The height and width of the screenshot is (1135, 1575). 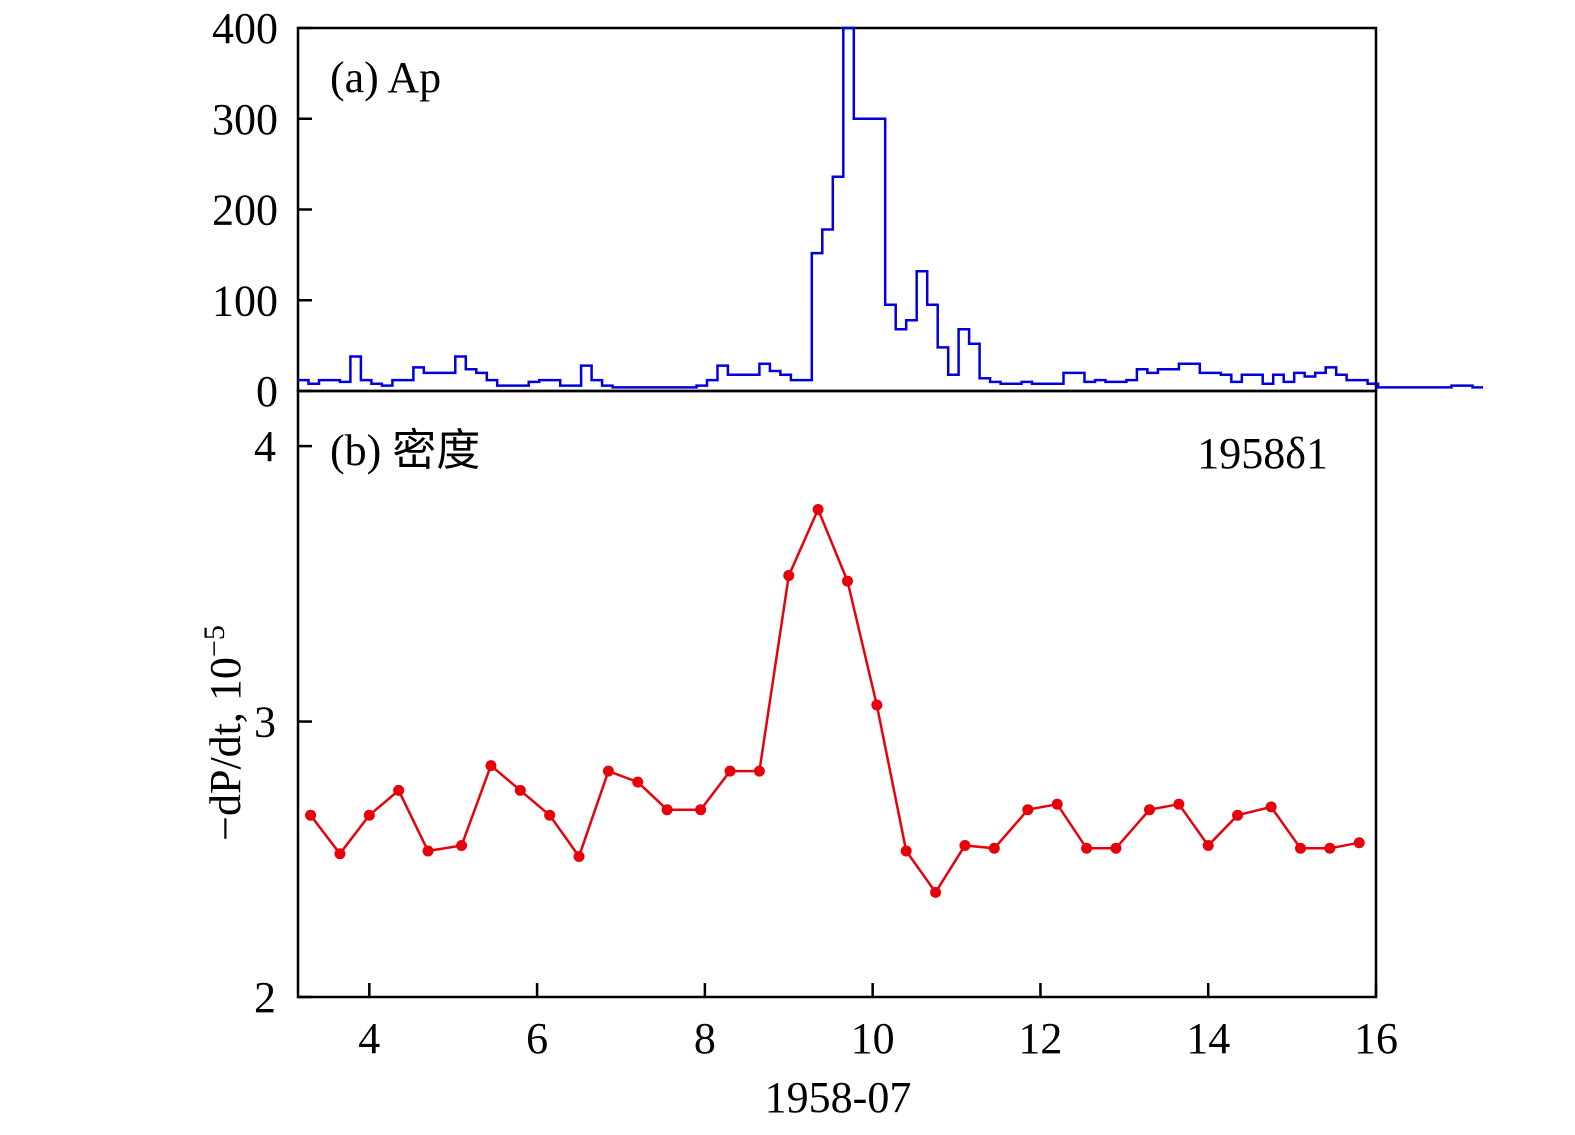 I want to click on y-tick-label: 0, so click(x=267, y=391).